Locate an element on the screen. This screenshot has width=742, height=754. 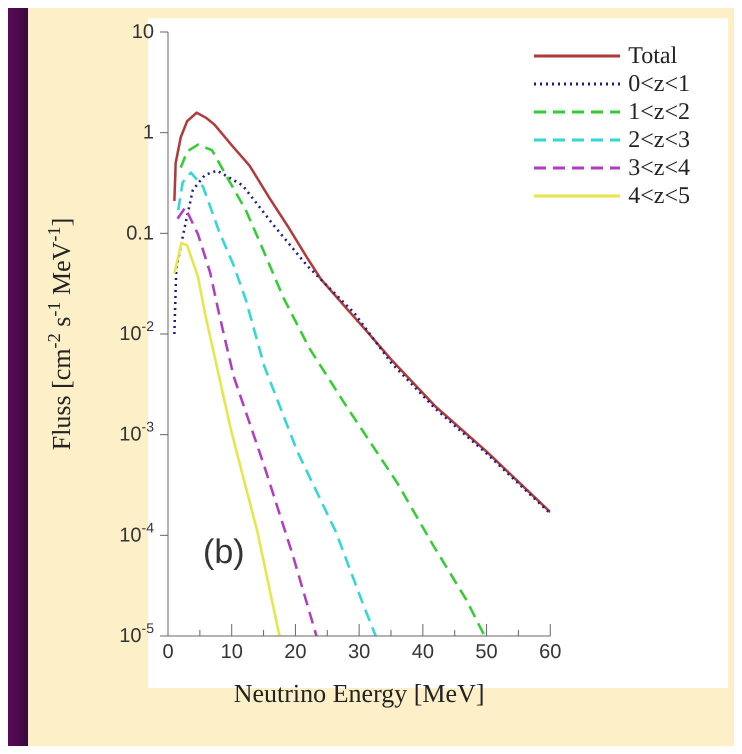
legend-label: 4<z<5 is located at coordinates (659, 196).